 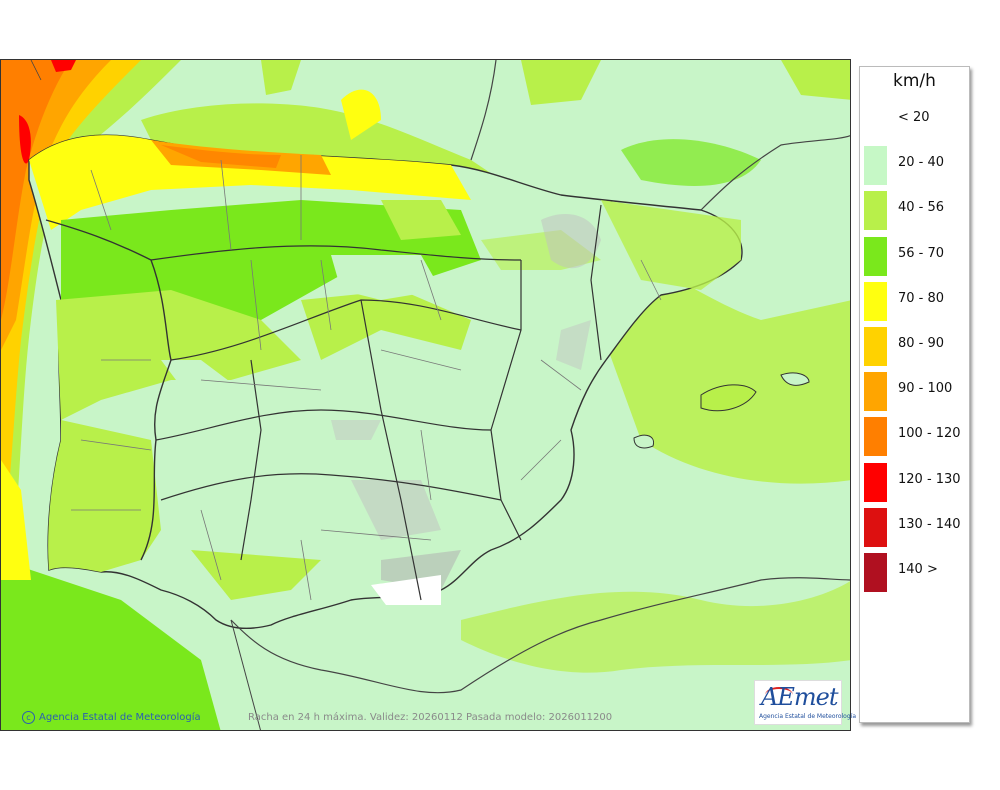 I want to click on legend-label: < 20, so click(x=914, y=117).